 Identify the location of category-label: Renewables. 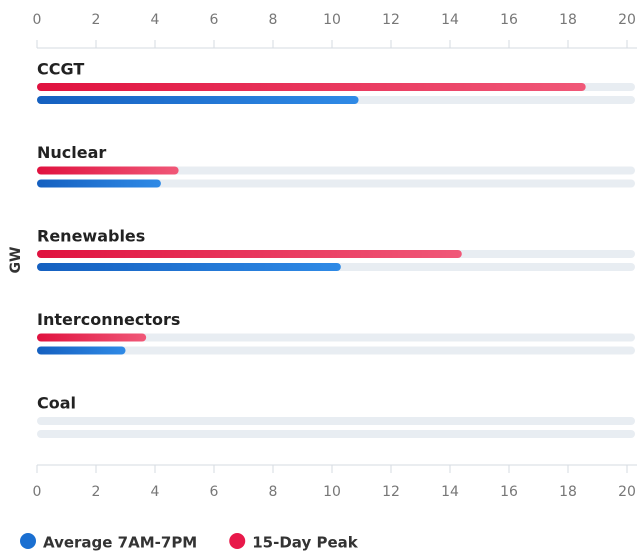
(91, 236).